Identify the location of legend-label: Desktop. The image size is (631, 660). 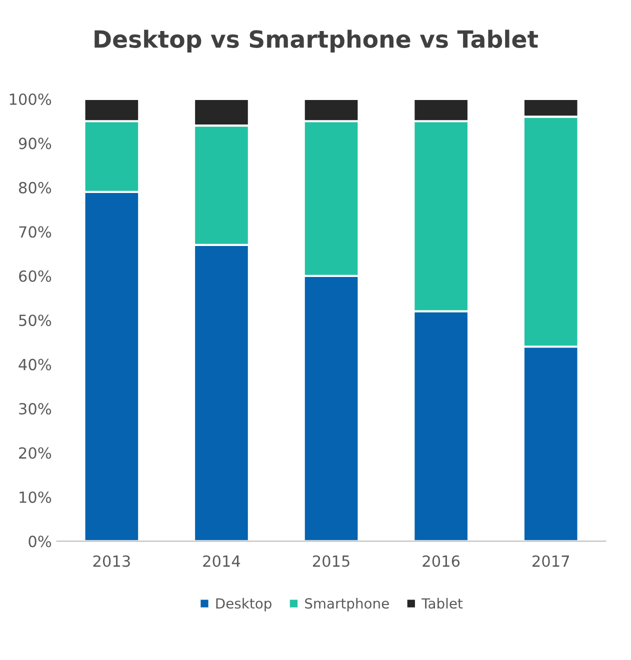
(244, 605).